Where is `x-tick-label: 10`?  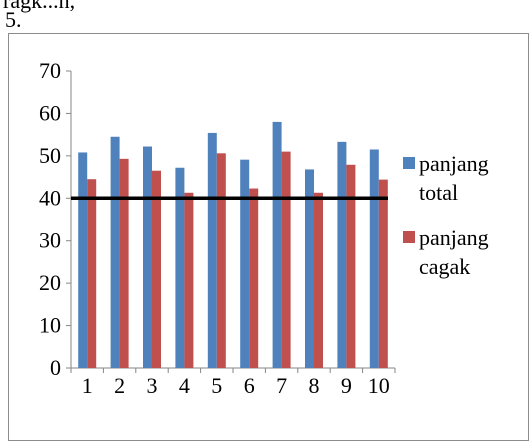
x-tick-label: 10 is located at coordinates (379, 385).